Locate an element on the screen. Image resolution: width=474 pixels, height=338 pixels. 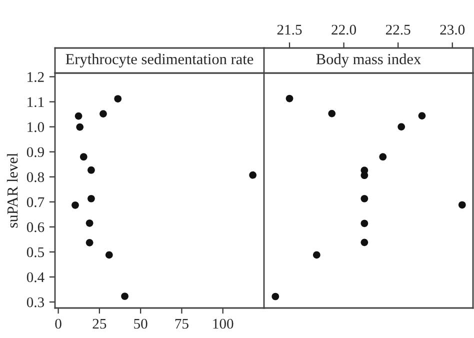
x-tick-label: 23.0 is located at coordinates (452, 29).